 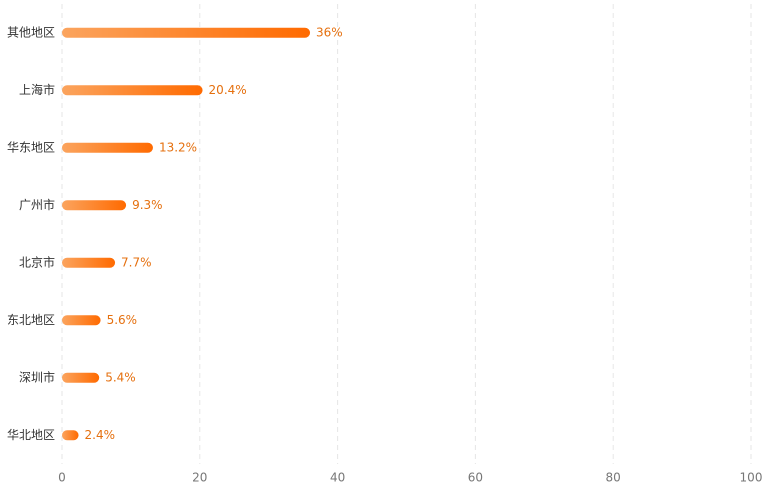 I want to click on value-label: 20.4%, so click(x=228, y=90).